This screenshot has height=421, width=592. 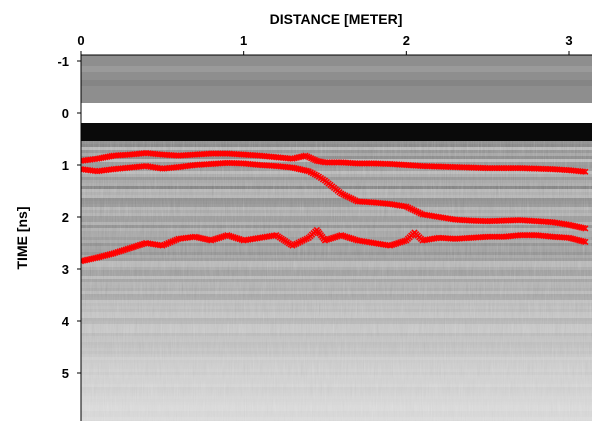 What do you see at coordinates (336, 19) in the screenshot?
I see `x-axis-title: DISTANCE [METER]` at bounding box center [336, 19].